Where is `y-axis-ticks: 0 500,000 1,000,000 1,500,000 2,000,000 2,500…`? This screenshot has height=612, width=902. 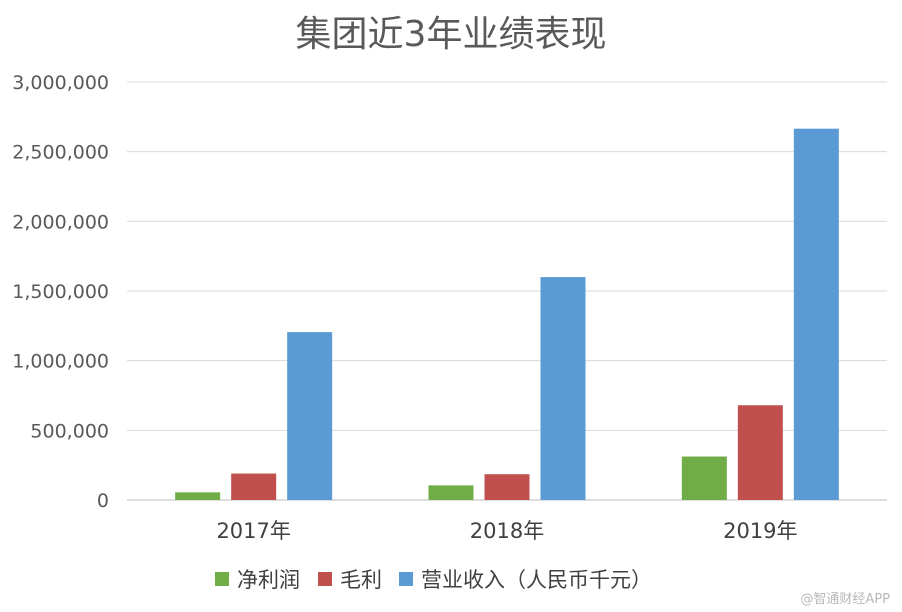
y-axis-ticks: 0 500,000 1,000,000 1,500,000 2,000,000 2,500… is located at coordinates (60, 292).